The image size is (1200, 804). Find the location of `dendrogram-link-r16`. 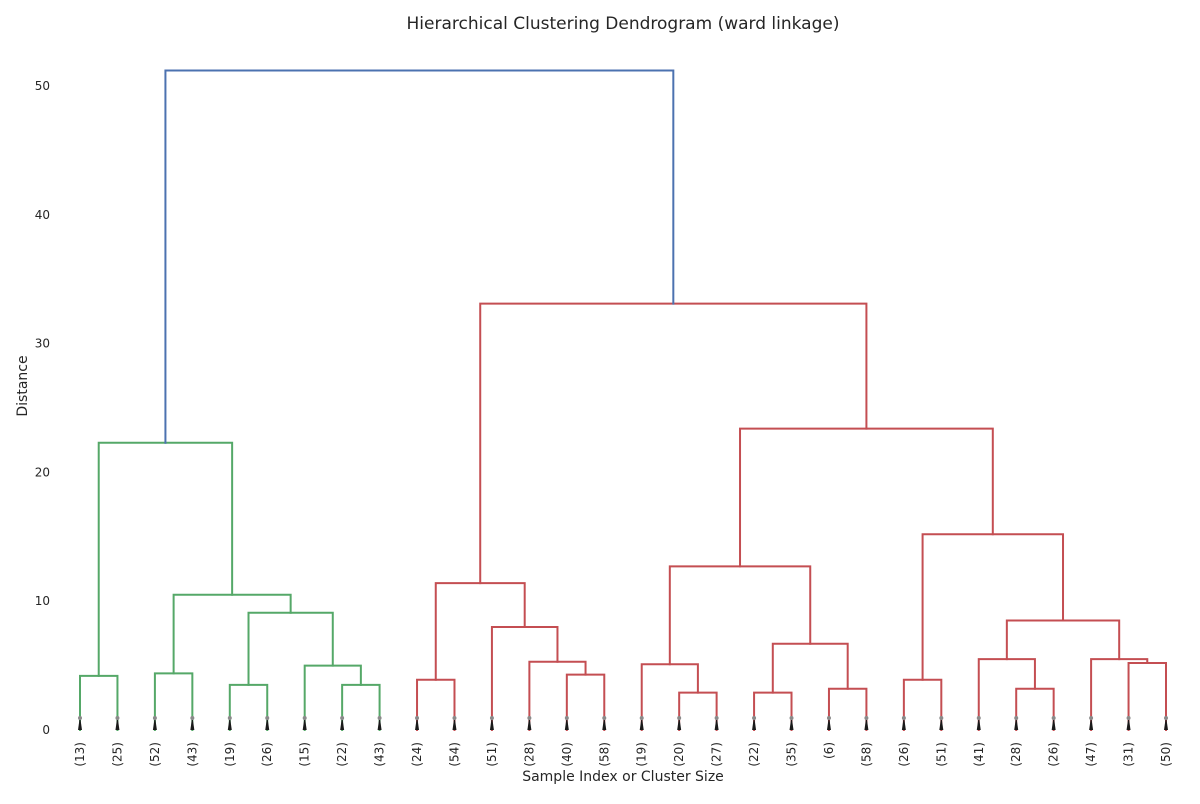

dendrogram-link-r16 is located at coordinates (1119, 694).